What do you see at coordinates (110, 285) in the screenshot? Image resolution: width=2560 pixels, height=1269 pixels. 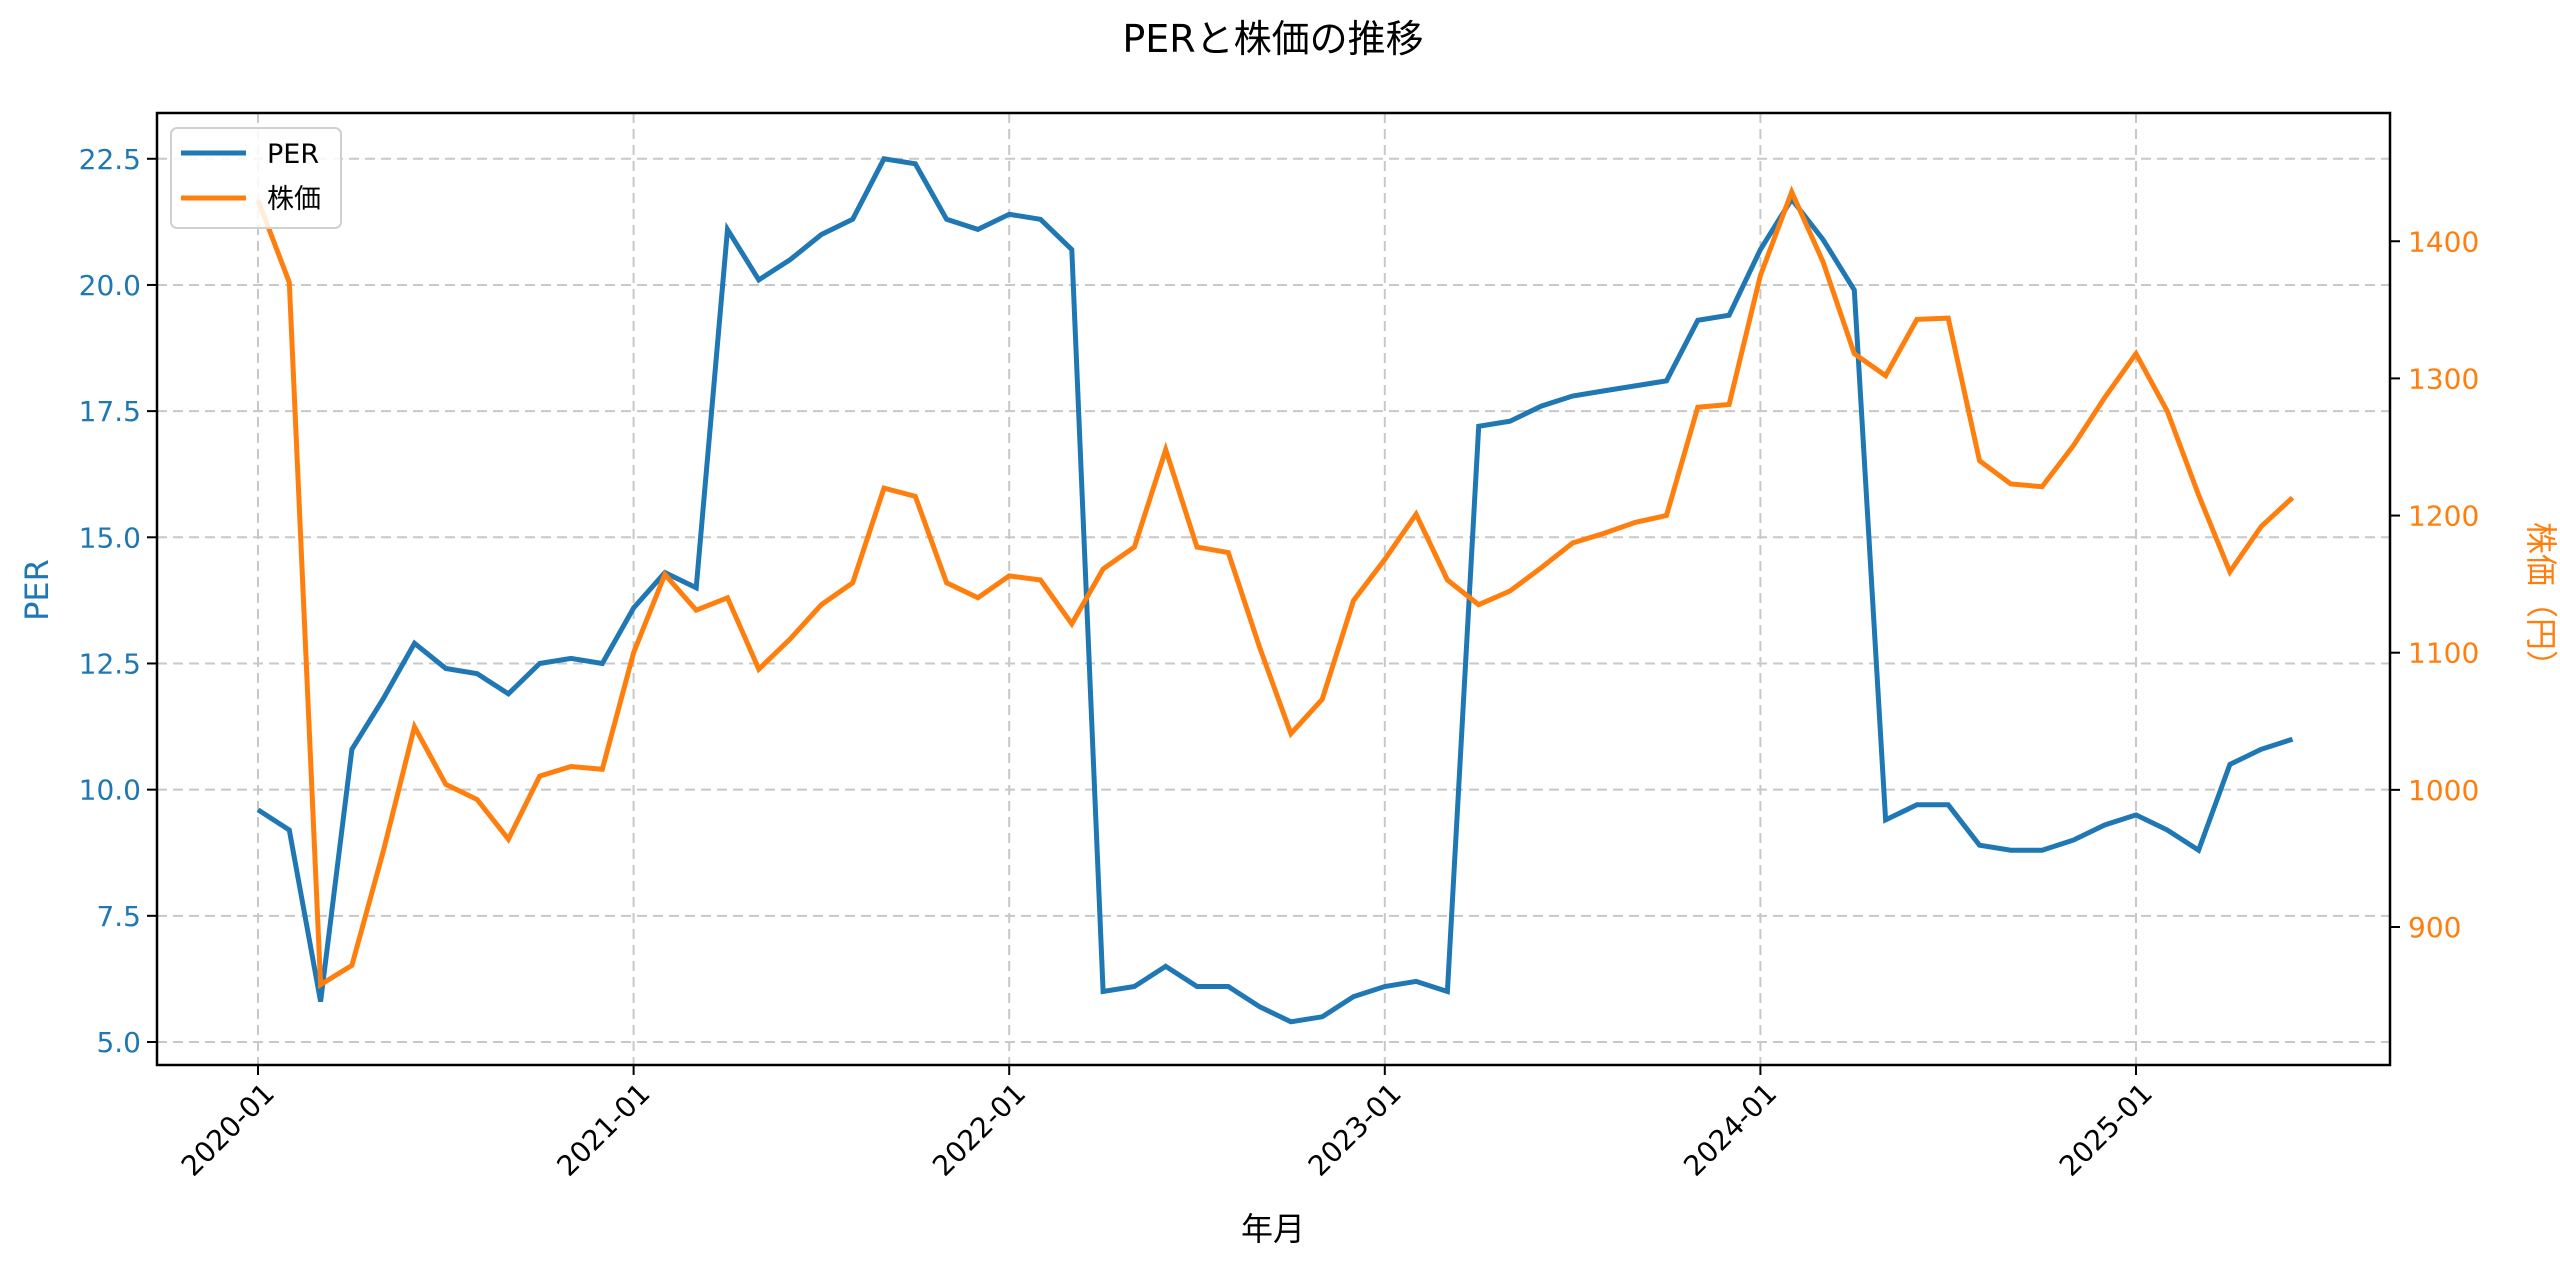 I see `y-tick-label-left: 20.0` at bounding box center [110, 285].